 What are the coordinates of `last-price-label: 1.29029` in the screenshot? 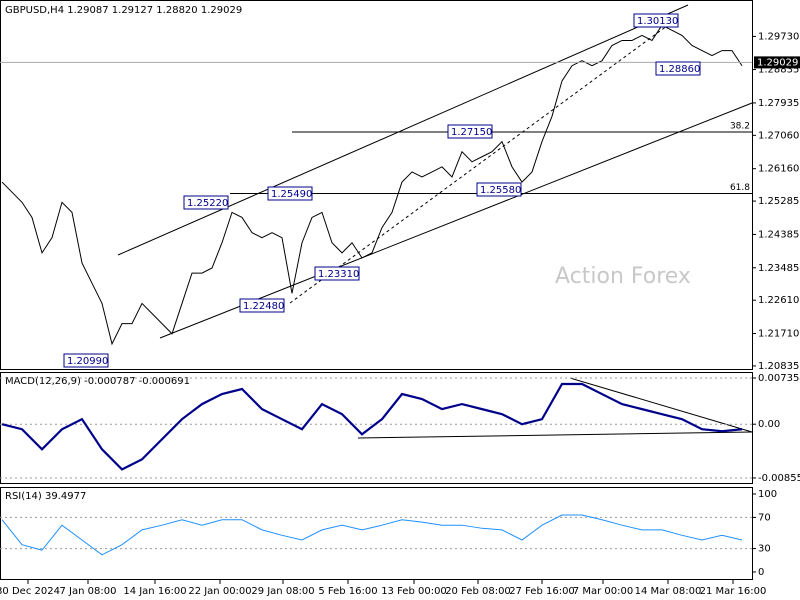 It's located at (777, 62).